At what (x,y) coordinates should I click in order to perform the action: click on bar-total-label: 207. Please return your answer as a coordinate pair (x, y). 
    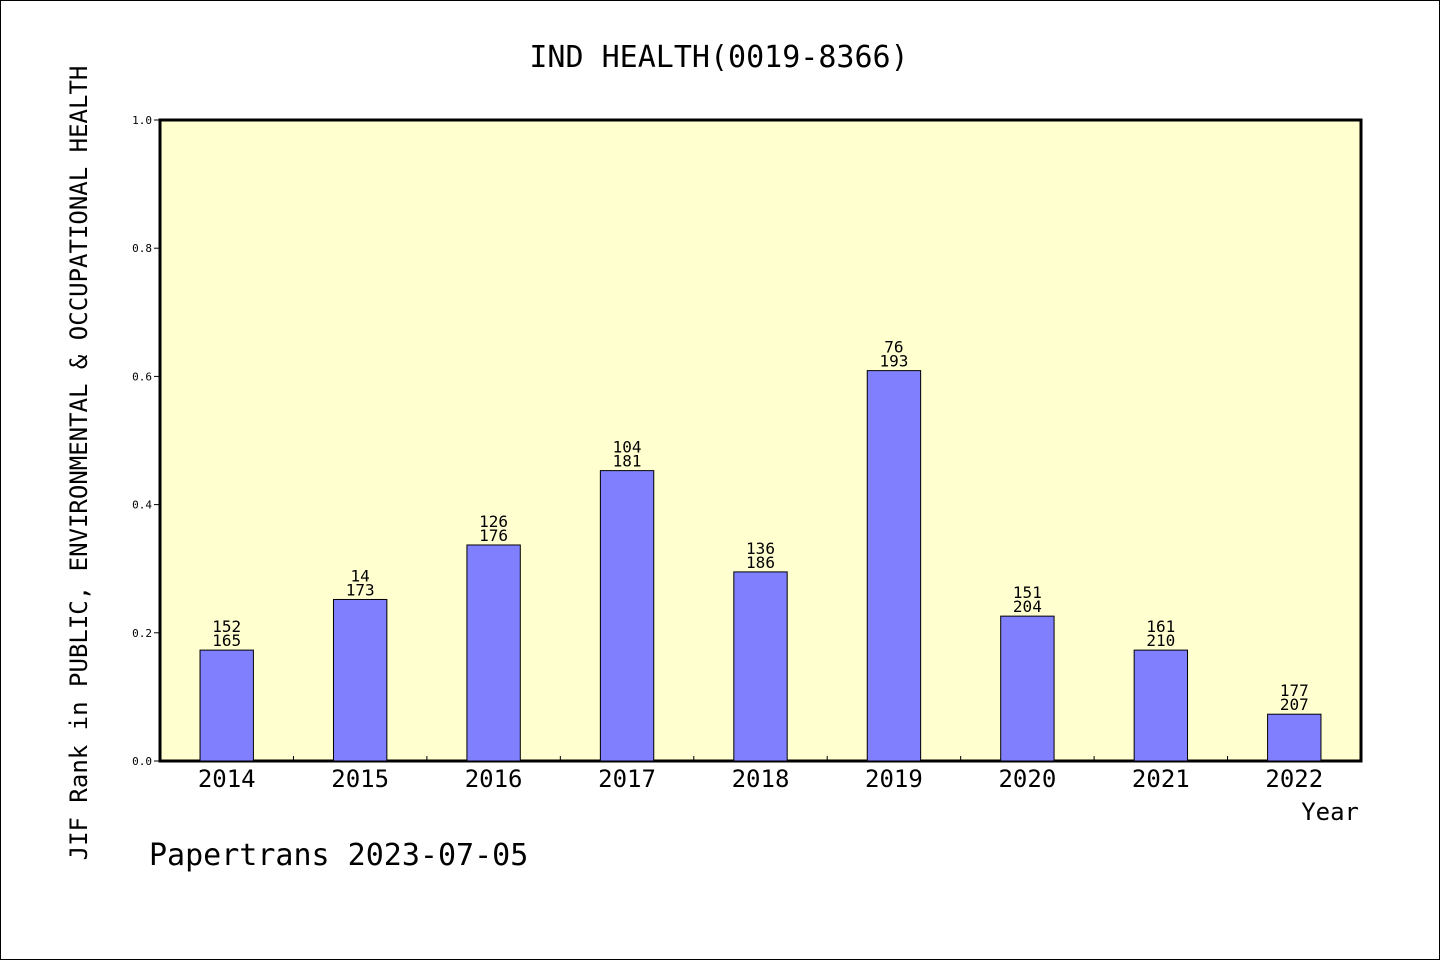
    Looking at the image, I should click on (1294, 704).